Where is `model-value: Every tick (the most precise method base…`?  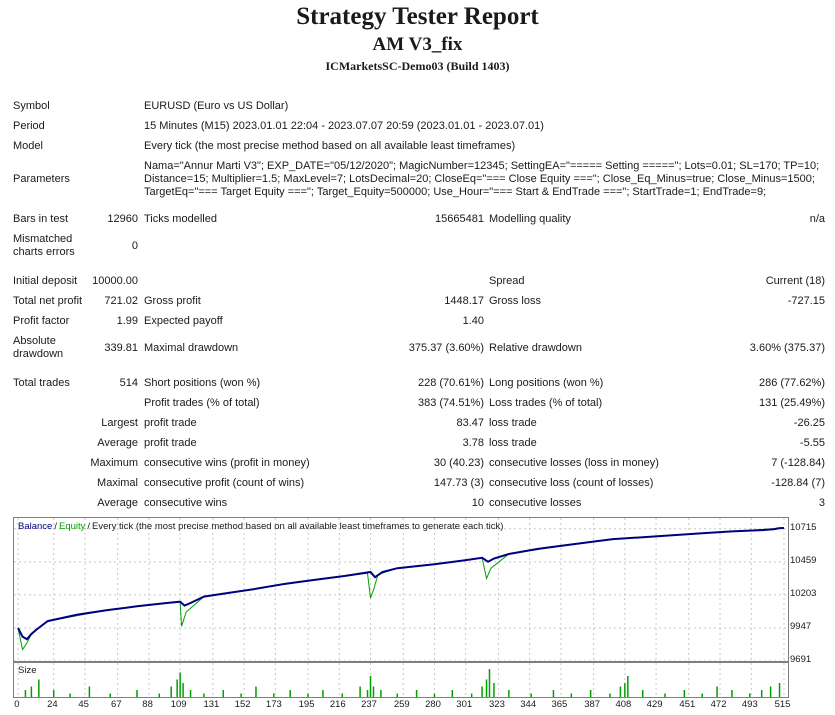 model-value: Every tick (the most precise method base… is located at coordinates (330, 146).